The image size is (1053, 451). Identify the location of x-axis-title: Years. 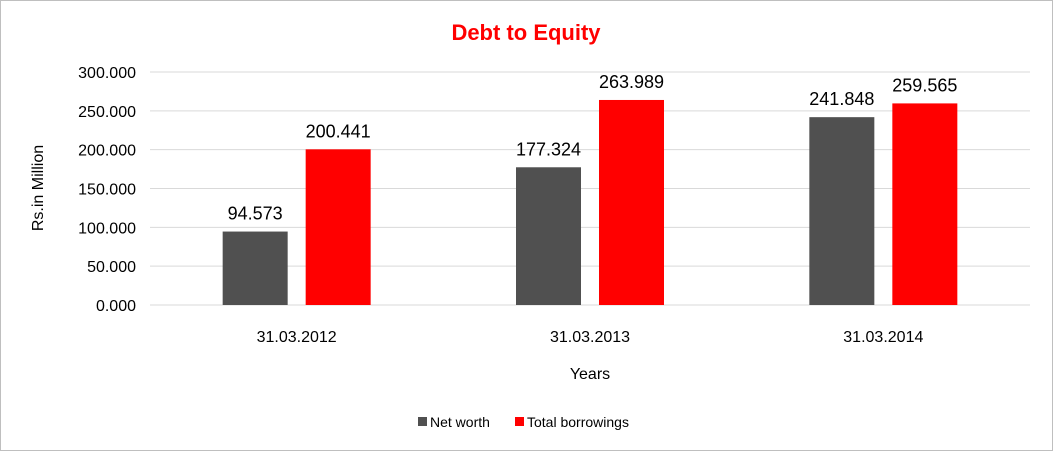
(590, 374).